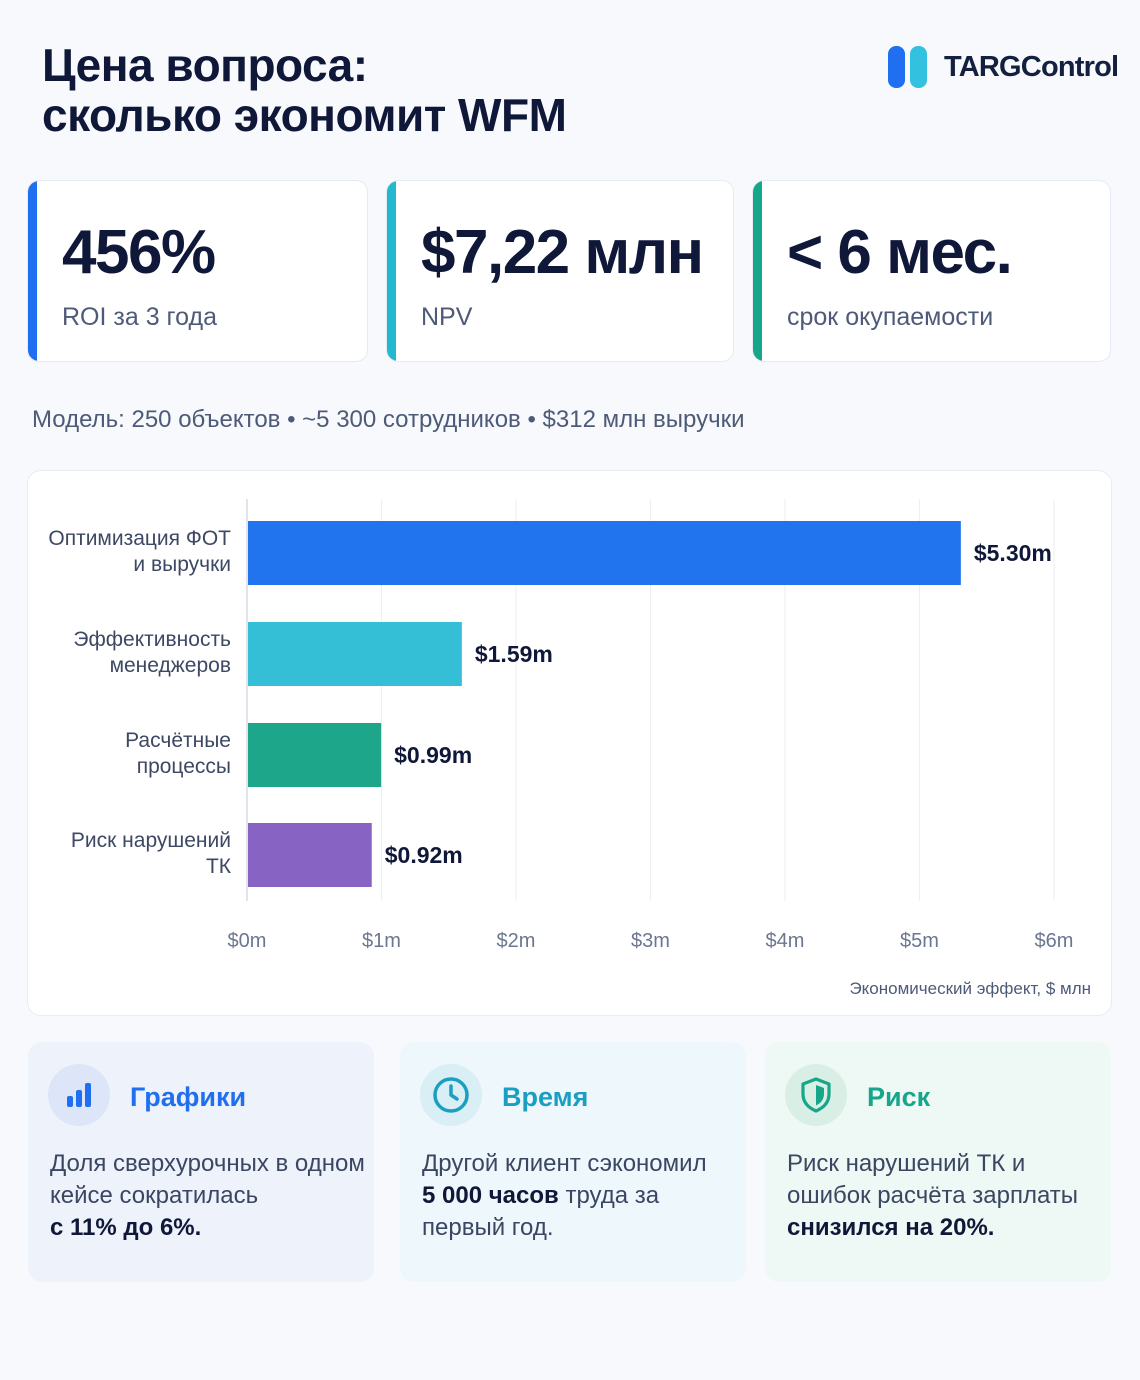  What do you see at coordinates (451, 1095) in the screenshot?
I see `clock-icon` at bounding box center [451, 1095].